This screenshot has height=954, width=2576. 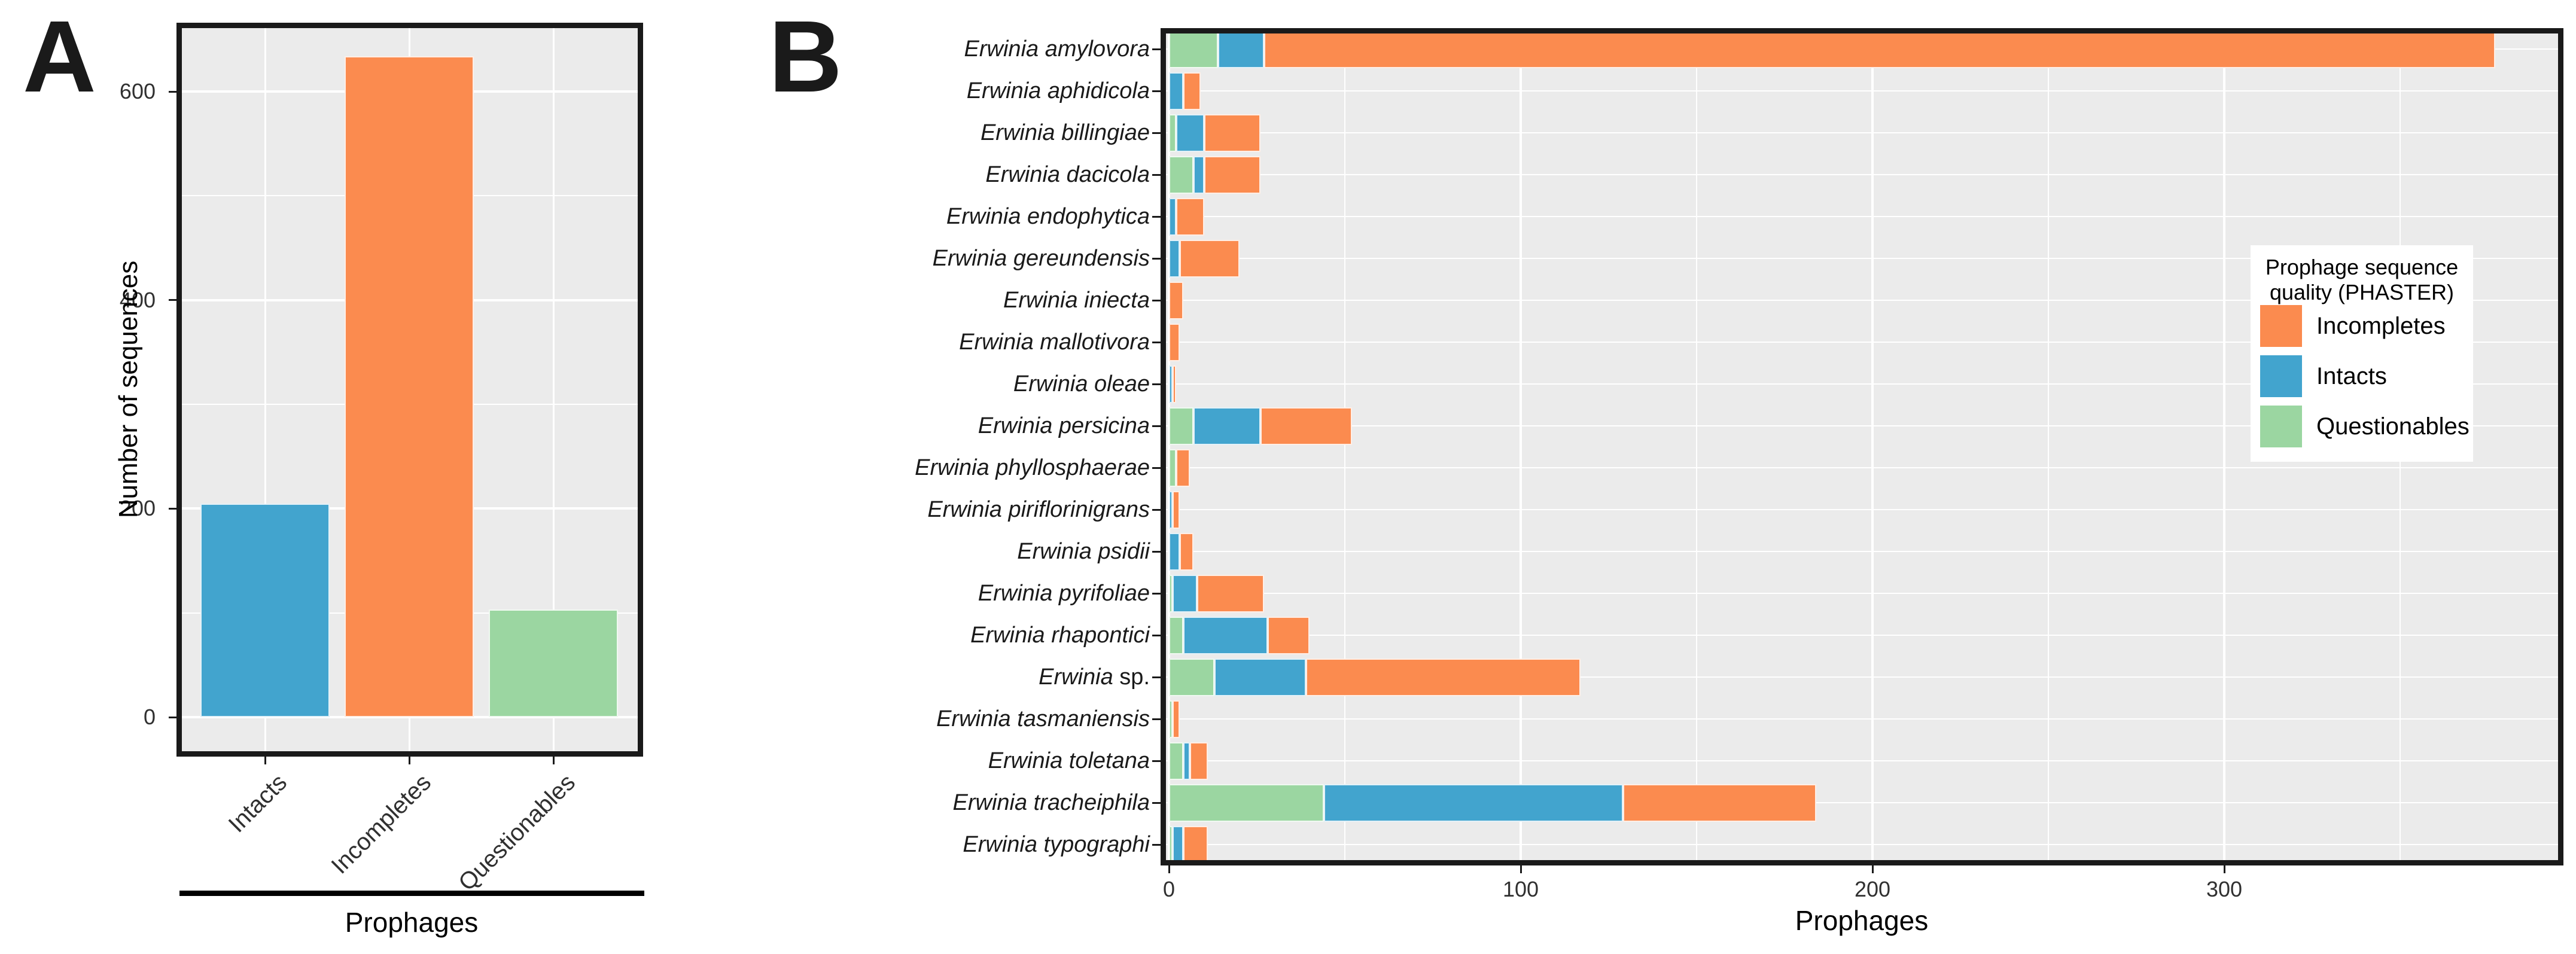 What do you see at coordinates (1056, 845) in the screenshot?
I see `species-label: Erwinia typographi` at bounding box center [1056, 845].